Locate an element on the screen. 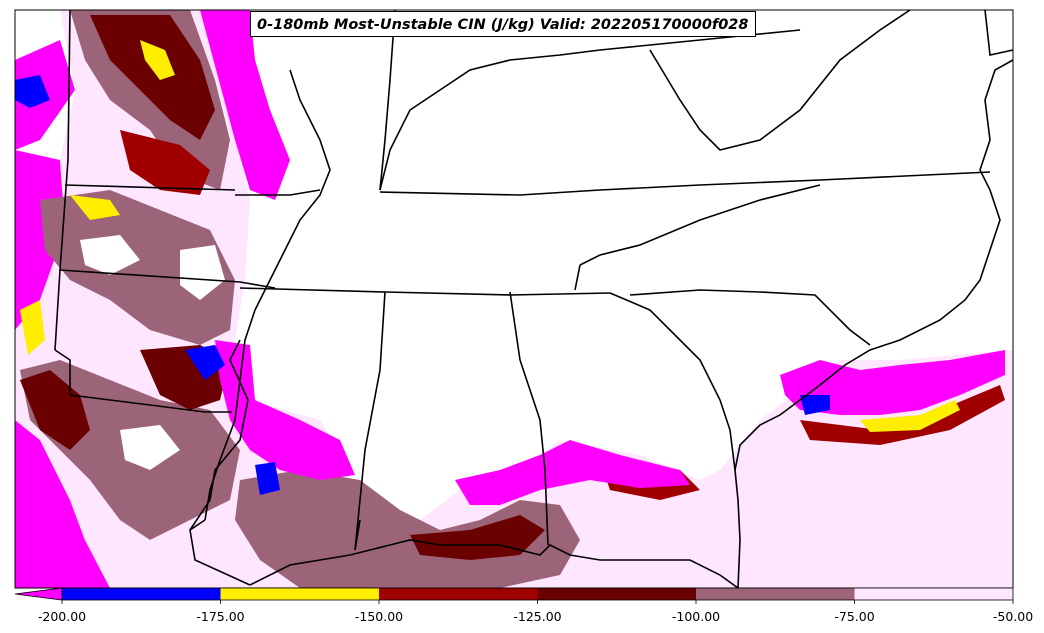 This screenshot has height=633, width=1044. cin-region-top-magenta is located at coordinates (245, 105).